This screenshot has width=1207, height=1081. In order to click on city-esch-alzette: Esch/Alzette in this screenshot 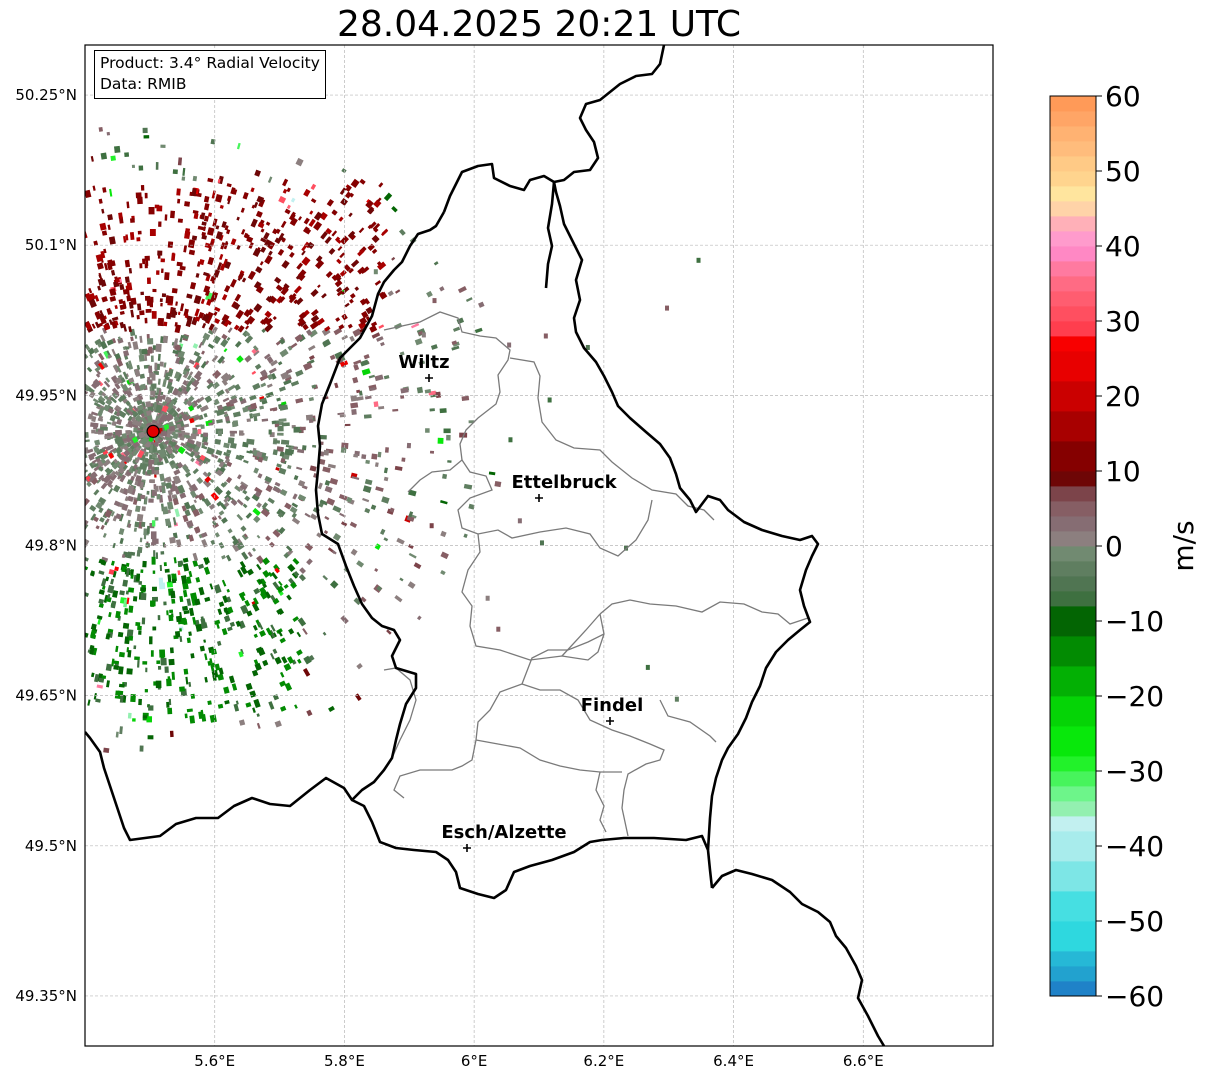, I will do `click(504, 837)`.